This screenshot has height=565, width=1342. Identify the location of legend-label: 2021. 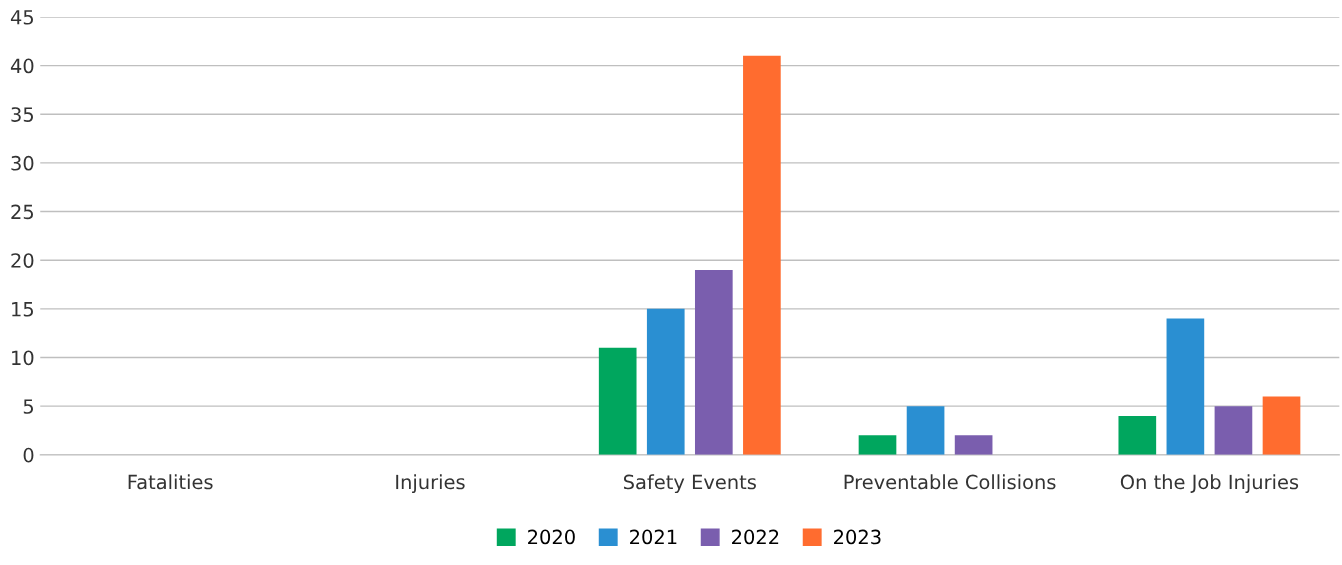
(653, 537).